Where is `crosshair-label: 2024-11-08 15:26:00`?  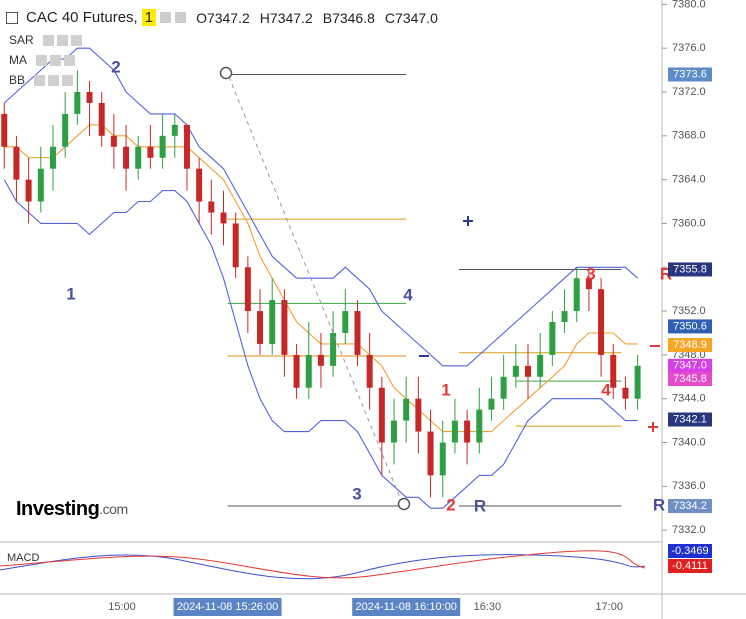 crosshair-label: 2024-11-08 15:26:00 is located at coordinates (227, 607).